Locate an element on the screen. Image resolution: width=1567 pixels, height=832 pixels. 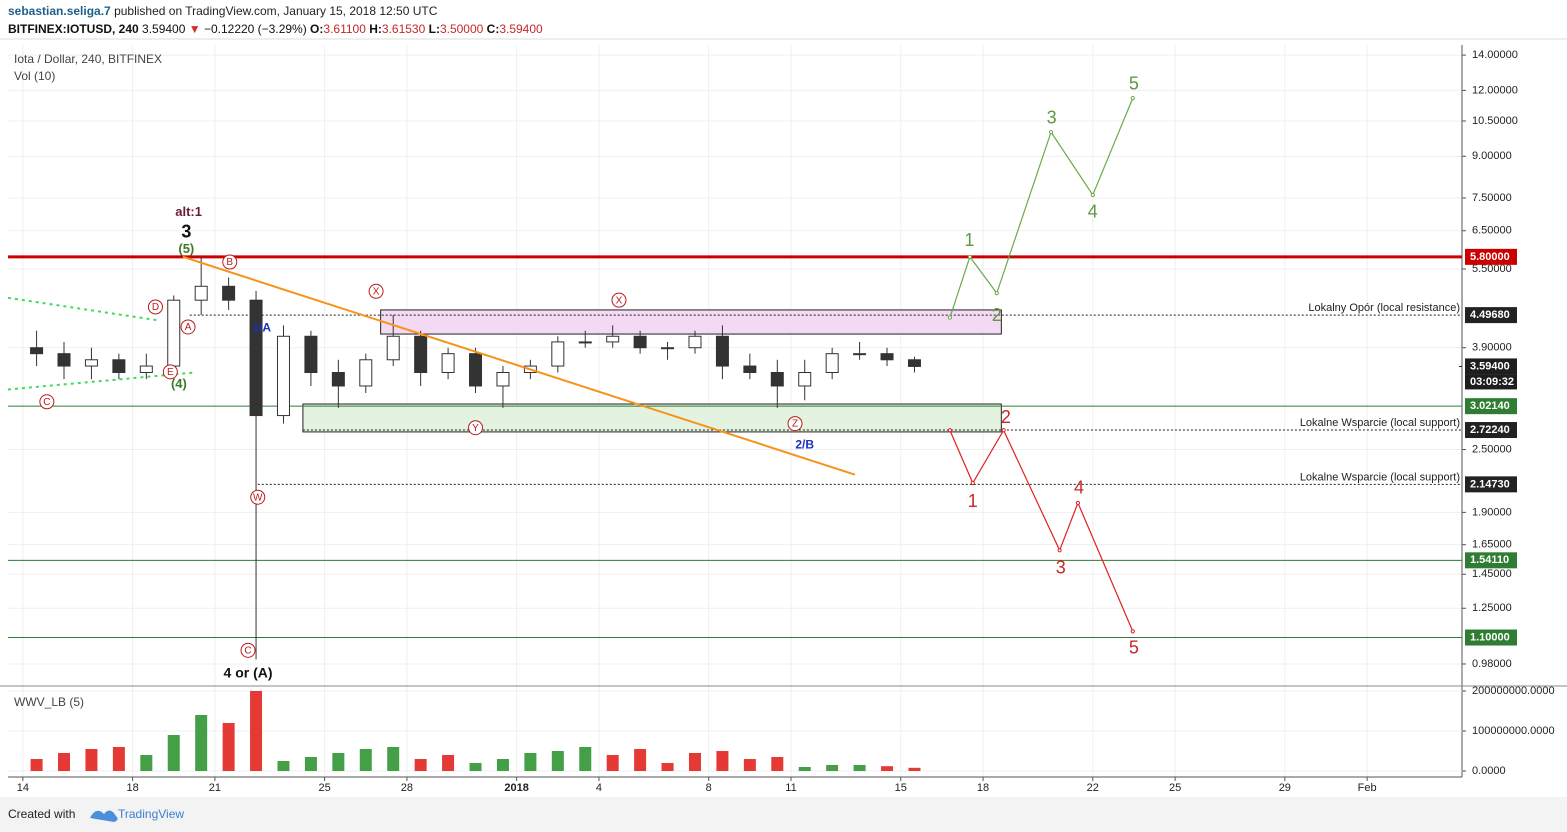
footer-brand: TradingView is located at coordinates (151, 814).